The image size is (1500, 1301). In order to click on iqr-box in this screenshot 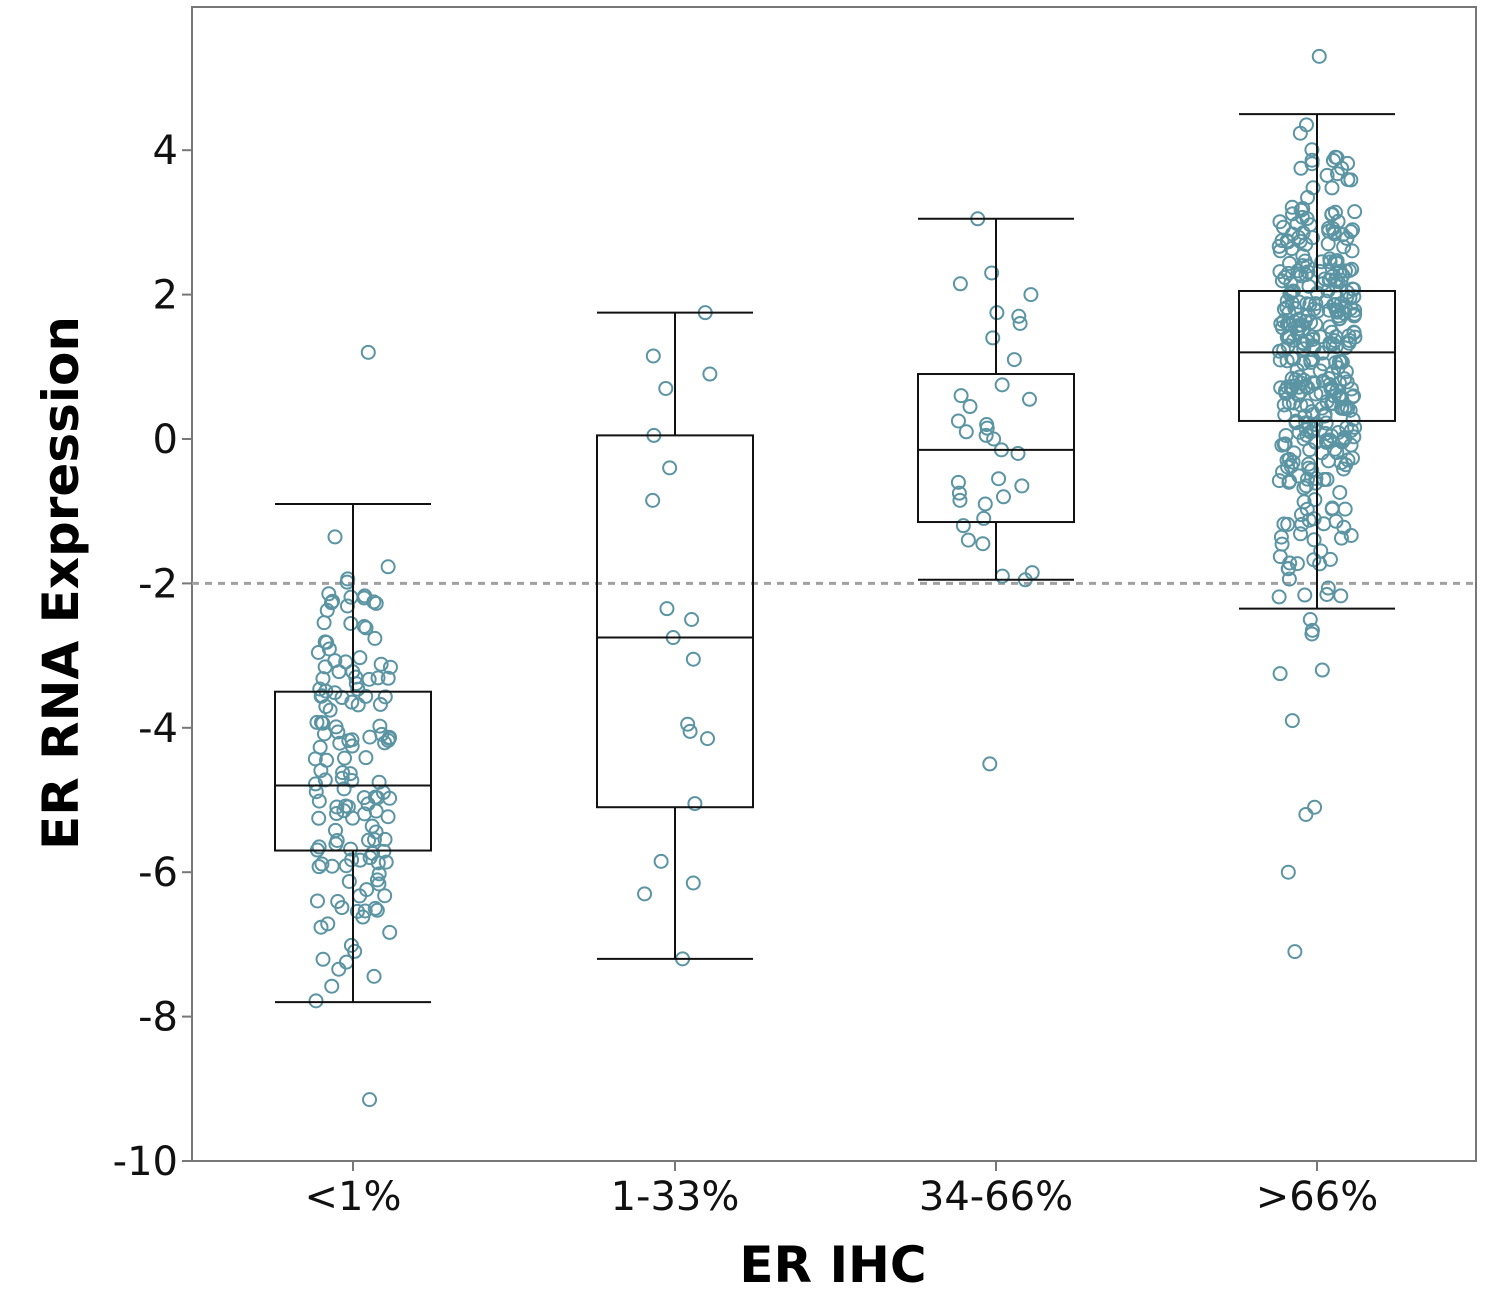, I will do `click(353, 771)`.